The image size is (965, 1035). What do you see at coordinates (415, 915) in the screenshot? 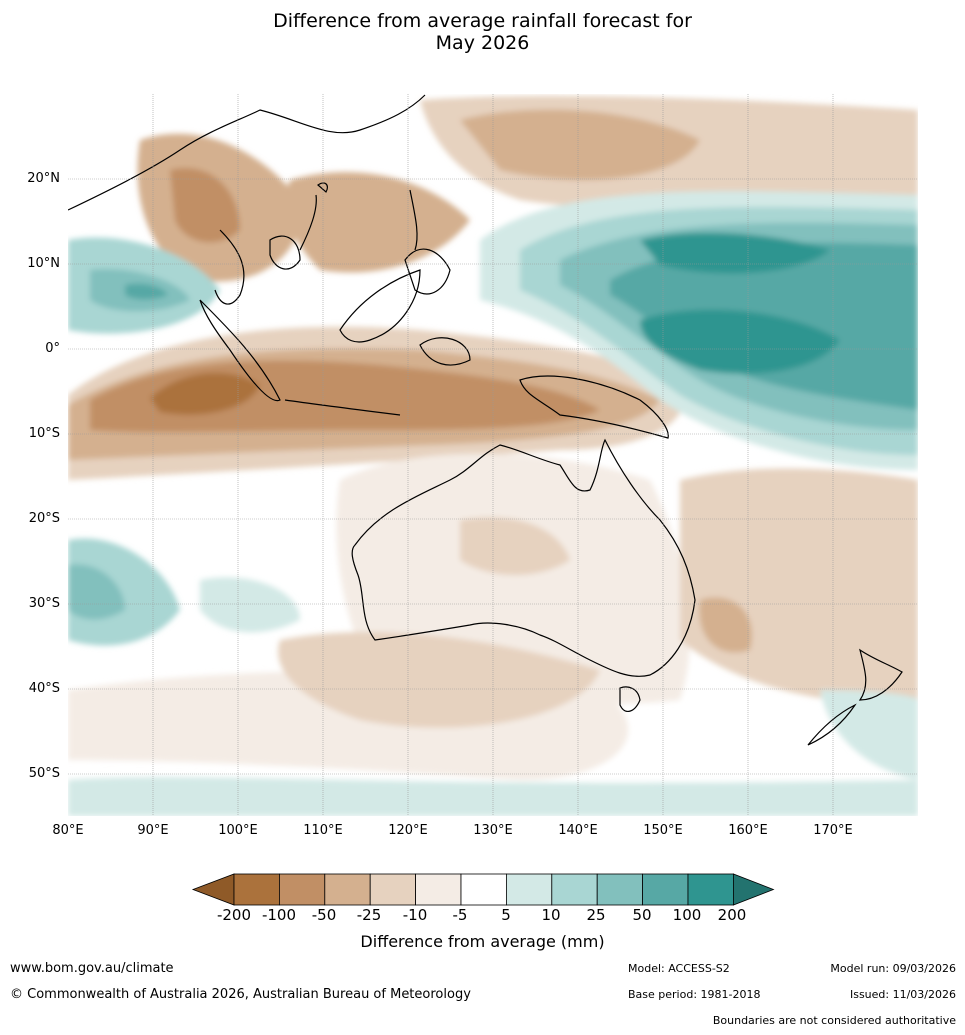
I see `colorbar-tick-label: -10` at bounding box center [415, 915].